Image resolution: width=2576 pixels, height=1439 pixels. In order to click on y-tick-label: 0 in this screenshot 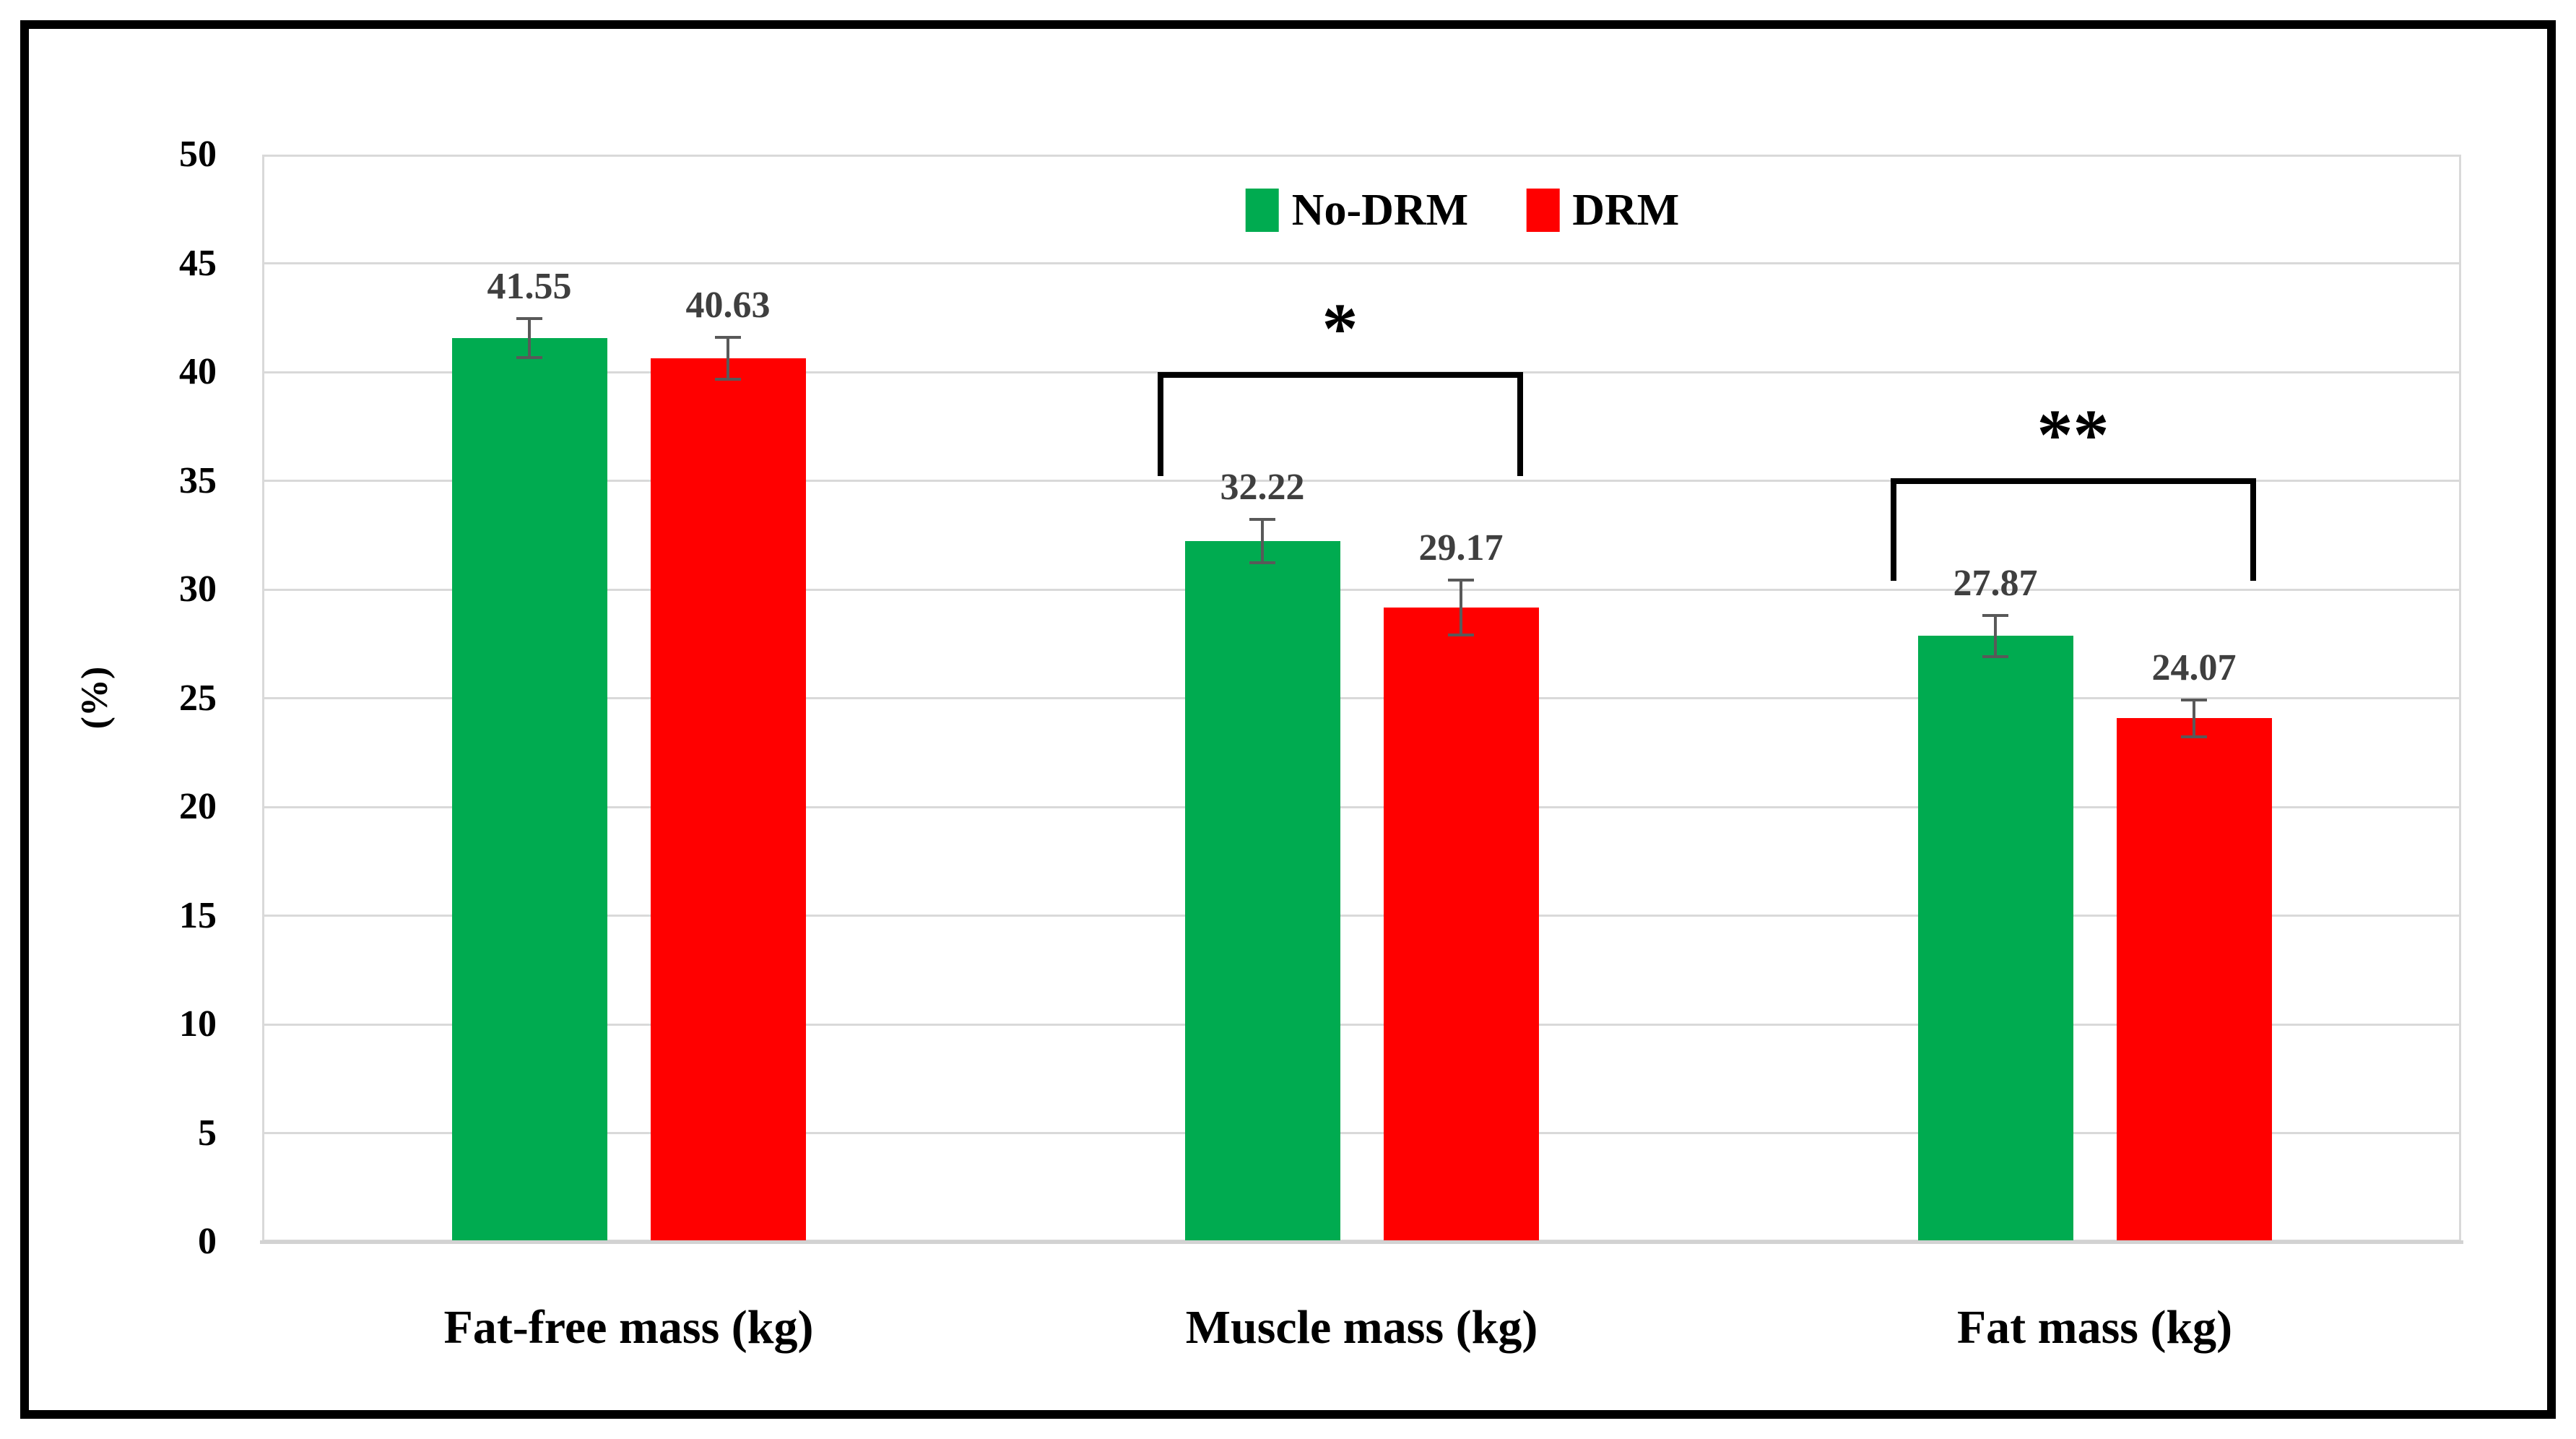, I will do `click(207, 1241)`.